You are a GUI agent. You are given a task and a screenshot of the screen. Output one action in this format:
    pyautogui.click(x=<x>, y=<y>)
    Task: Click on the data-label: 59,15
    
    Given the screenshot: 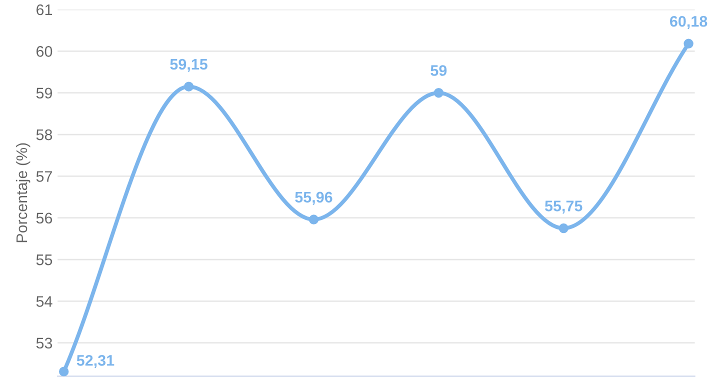 What is the action you would take?
    pyautogui.click(x=189, y=65)
    